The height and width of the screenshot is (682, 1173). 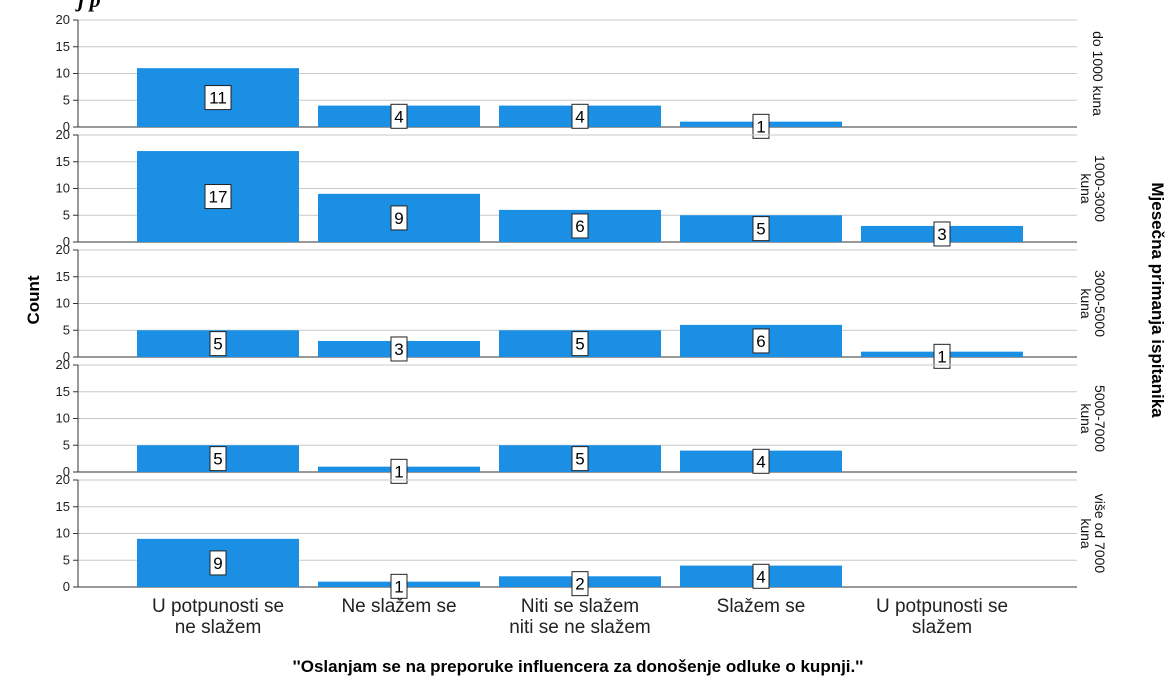 I want to click on category-label: Niti se slažem niti se ne slažem, so click(x=580, y=617).